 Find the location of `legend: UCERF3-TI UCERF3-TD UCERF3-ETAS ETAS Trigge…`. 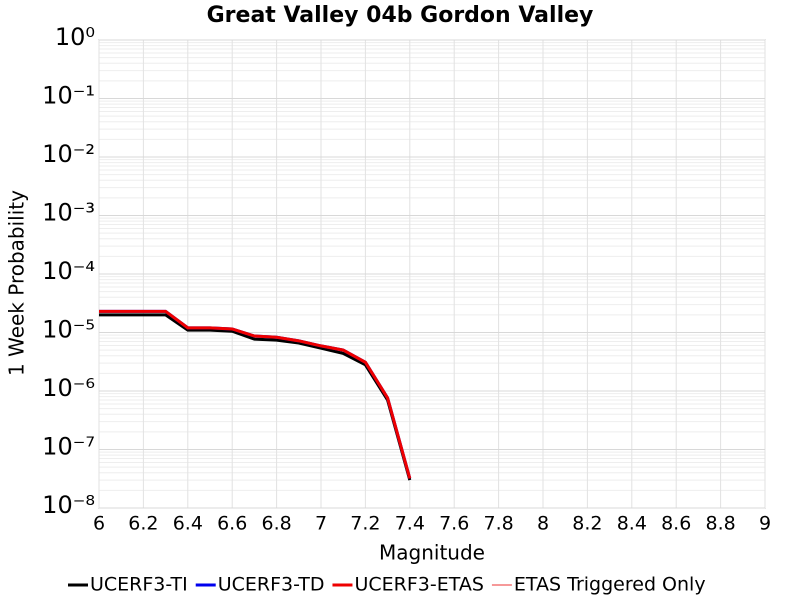

legend: UCERF3-TI UCERF3-TD UCERF3-ETAS ETAS Trigge… is located at coordinates (387, 585).